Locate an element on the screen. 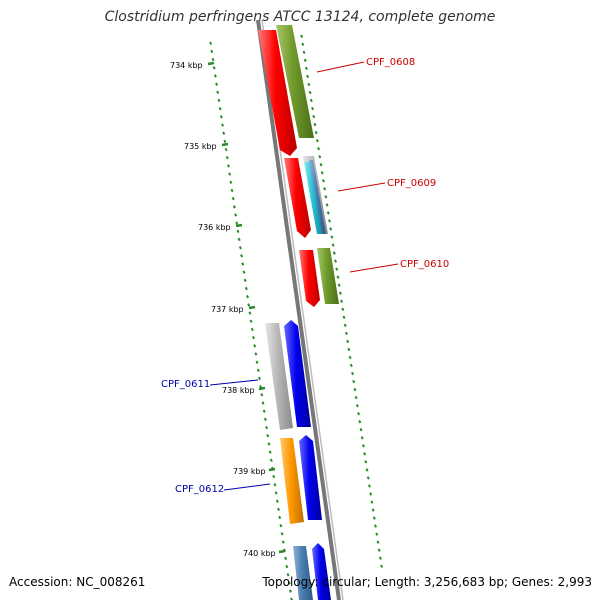 The image size is (600, 600). gene-label-cpf-0609: CPF_0609 is located at coordinates (411, 183).